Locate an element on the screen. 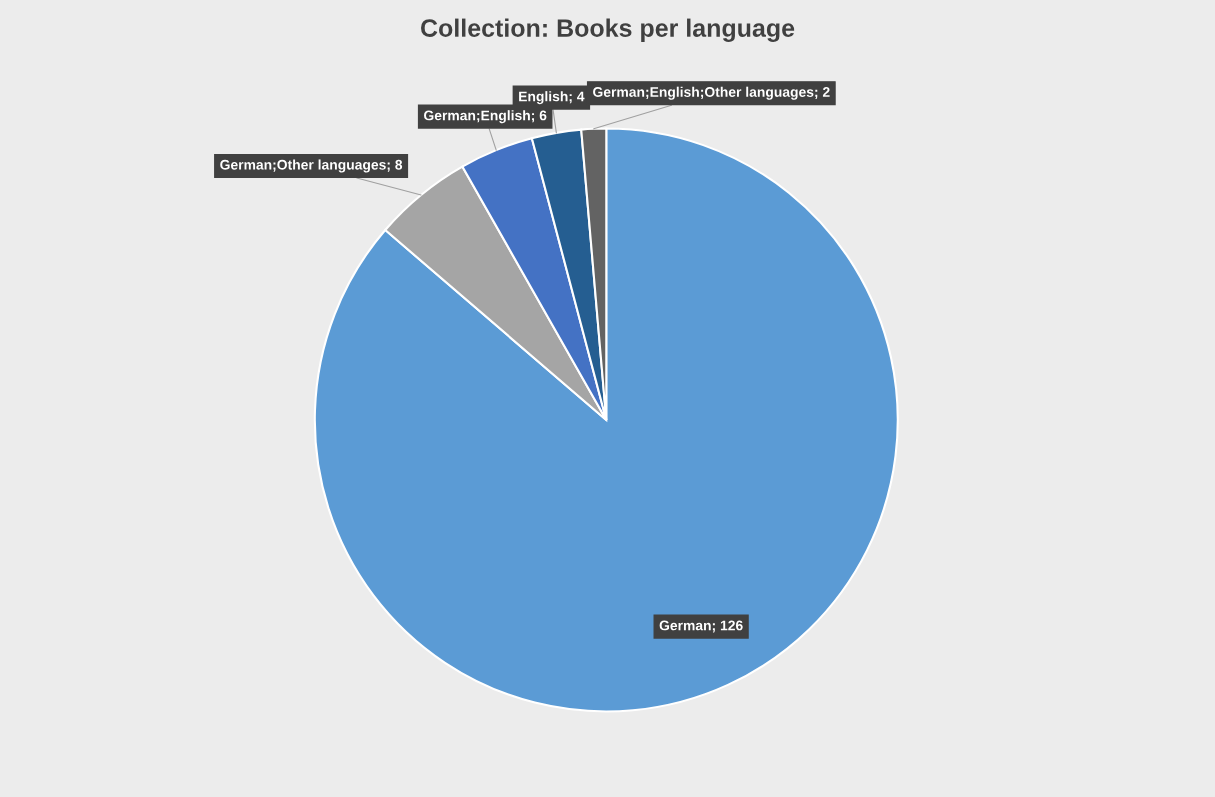  data-label: ; 2 is located at coordinates (822, 93).